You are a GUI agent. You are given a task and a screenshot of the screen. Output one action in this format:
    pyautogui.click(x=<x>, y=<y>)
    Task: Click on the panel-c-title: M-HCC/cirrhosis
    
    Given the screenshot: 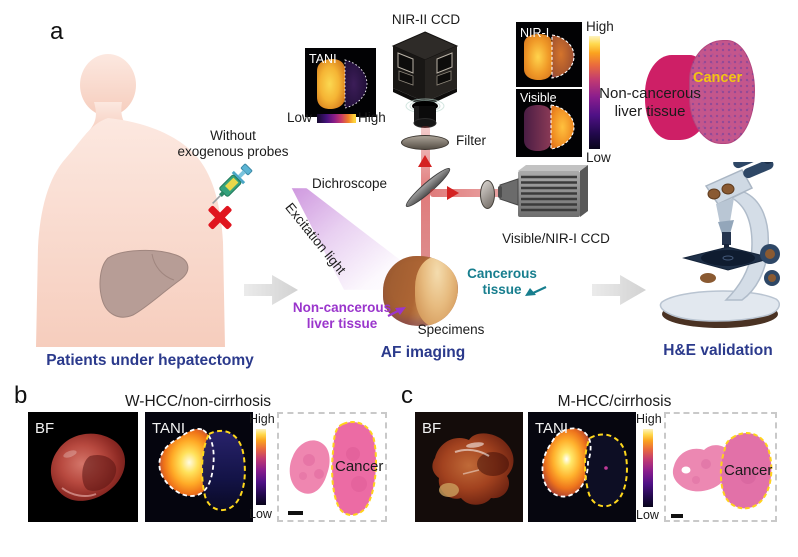 What is the action you would take?
    pyautogui.click(x=614, y=401)
    